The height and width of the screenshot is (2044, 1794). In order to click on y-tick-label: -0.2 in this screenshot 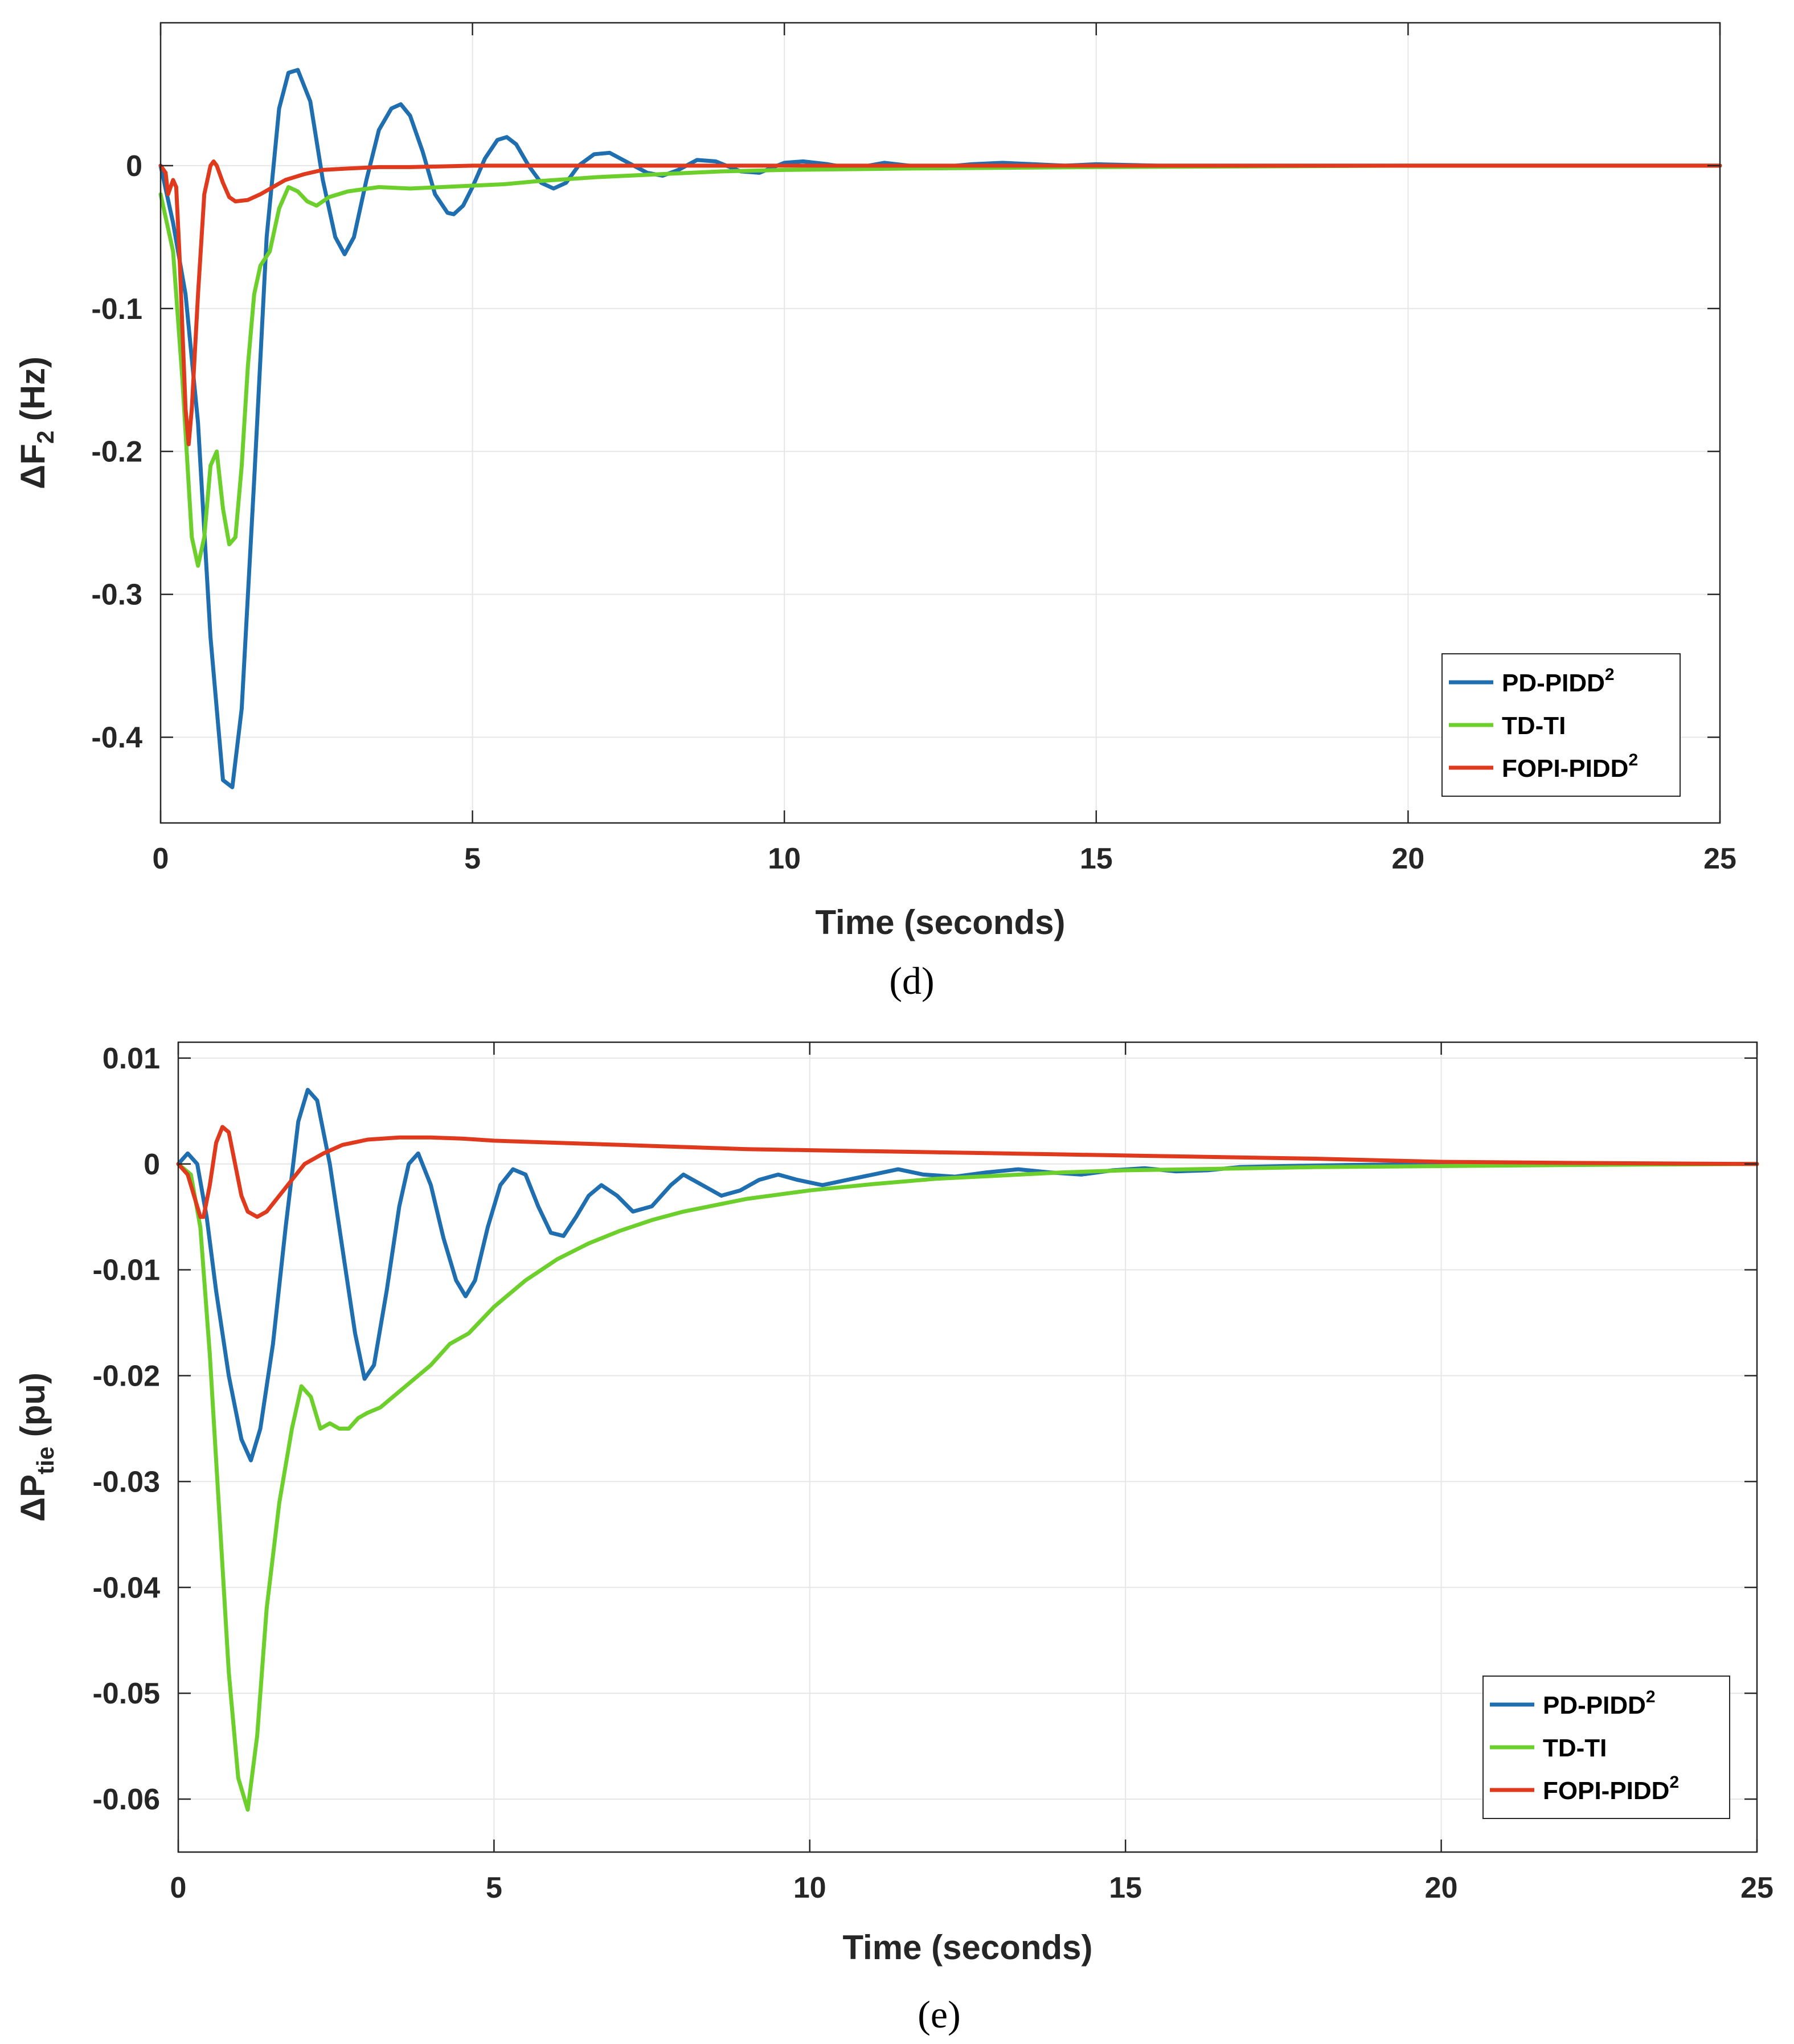, I will do `click(117, 452)`.